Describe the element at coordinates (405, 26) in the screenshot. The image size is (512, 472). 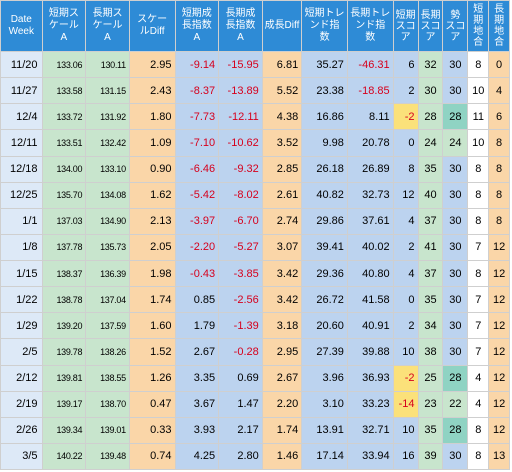
I see `header-short-score: 短期 スコア` at that location.